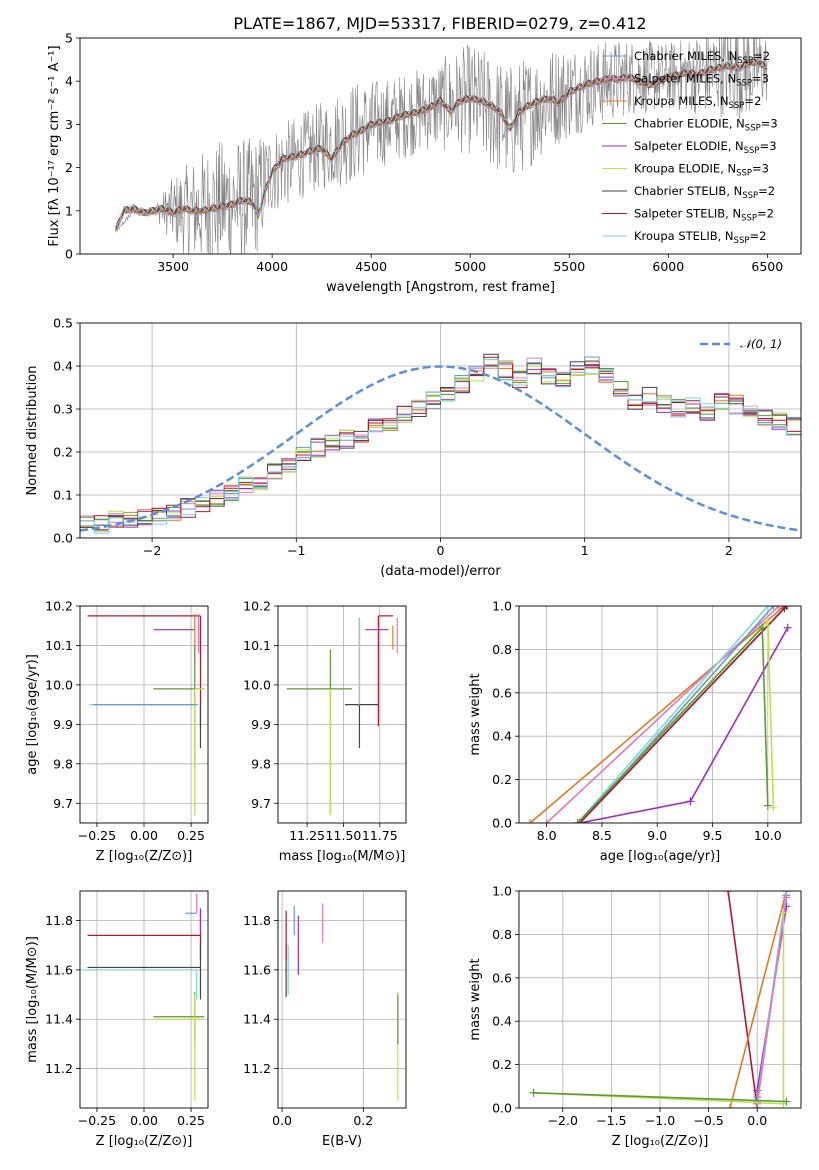 Image resolution: width=819 pixels, height=1170 pixels. What do you see at coordinates (757, 1120) in the screenshot?
I see `x-tick-label: 0.0` at bounding box center [757, 1120].